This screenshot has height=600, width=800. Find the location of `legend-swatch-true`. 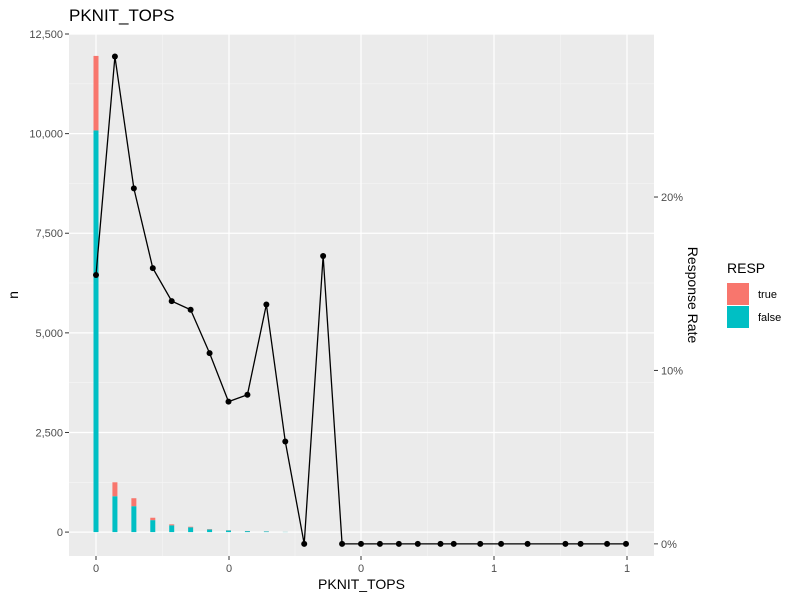

legend-swatch-true is located at coordinates (738, 294).